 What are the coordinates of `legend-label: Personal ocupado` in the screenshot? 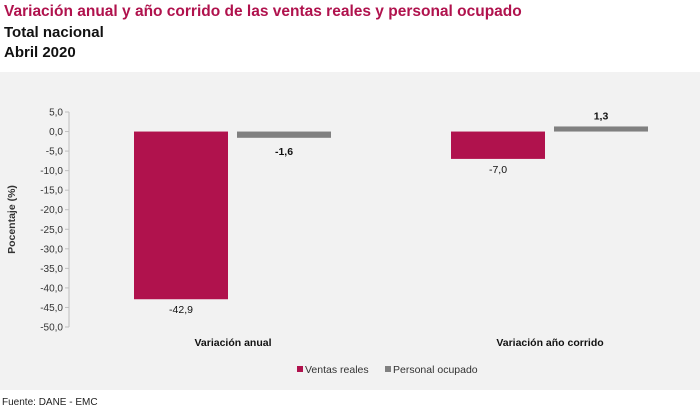 It's located at (435, 370).